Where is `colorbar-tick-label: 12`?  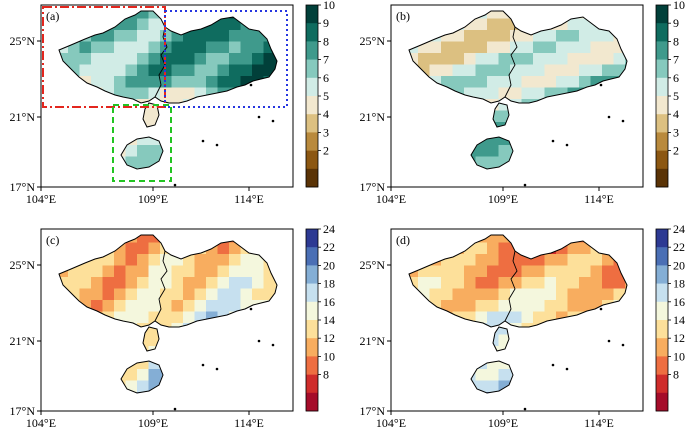 colorbar-tick-label: 12 is located at coordinates (679, 338).